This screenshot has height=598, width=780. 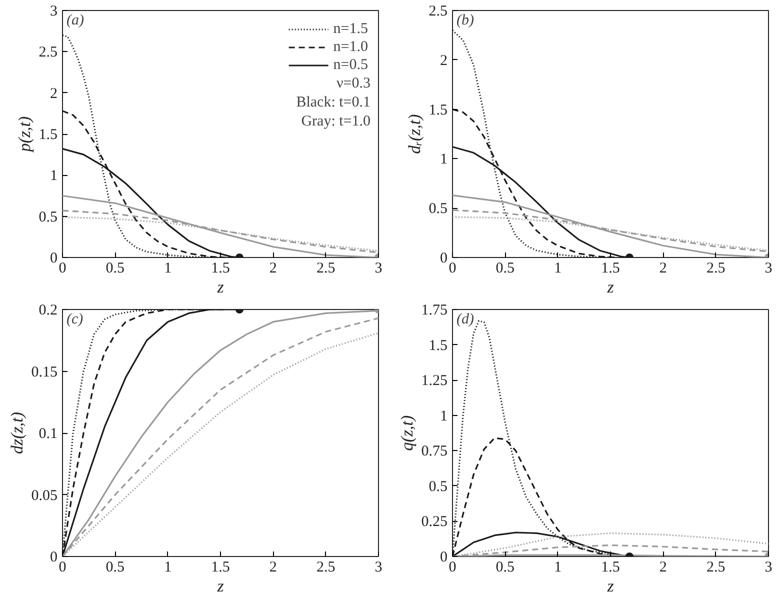 What do you see at coordinates (434, 452) in the screenshot?
I see `y-tick-label: 0.75` at bounding box center [434, 452].